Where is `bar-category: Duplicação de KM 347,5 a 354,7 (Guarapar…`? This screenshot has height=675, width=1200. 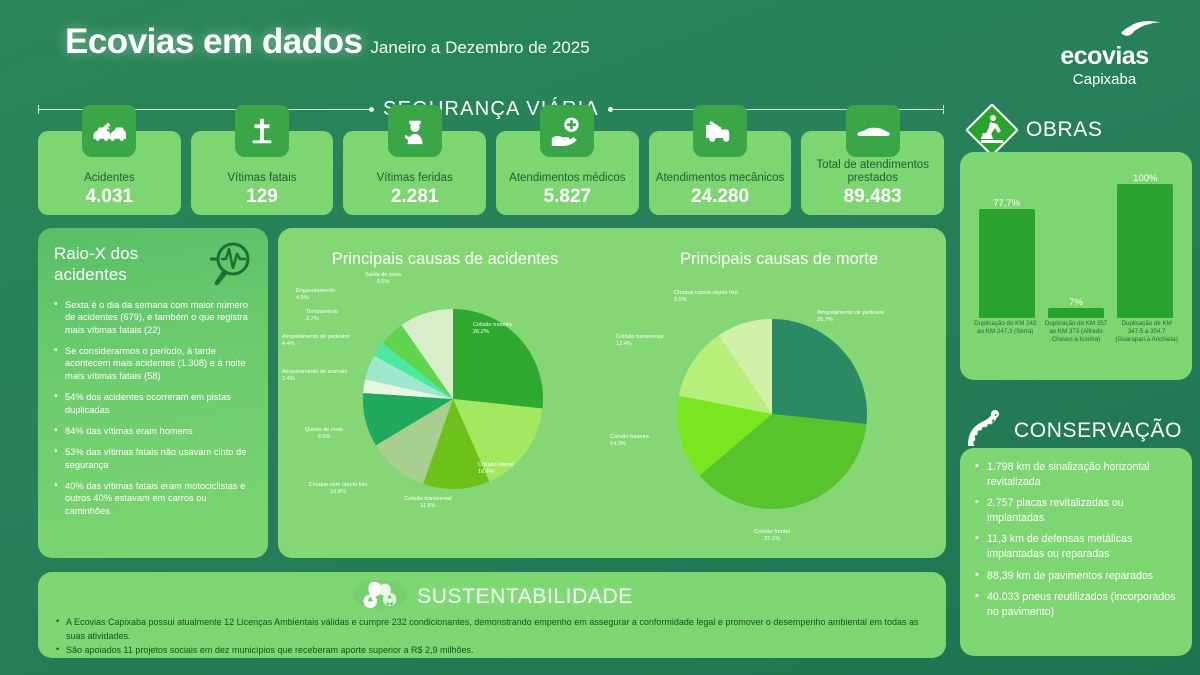
bar-category: Duplicação de KM 347,5 a 354,7 (Guarapar… is located at coordinates (1146, 332).